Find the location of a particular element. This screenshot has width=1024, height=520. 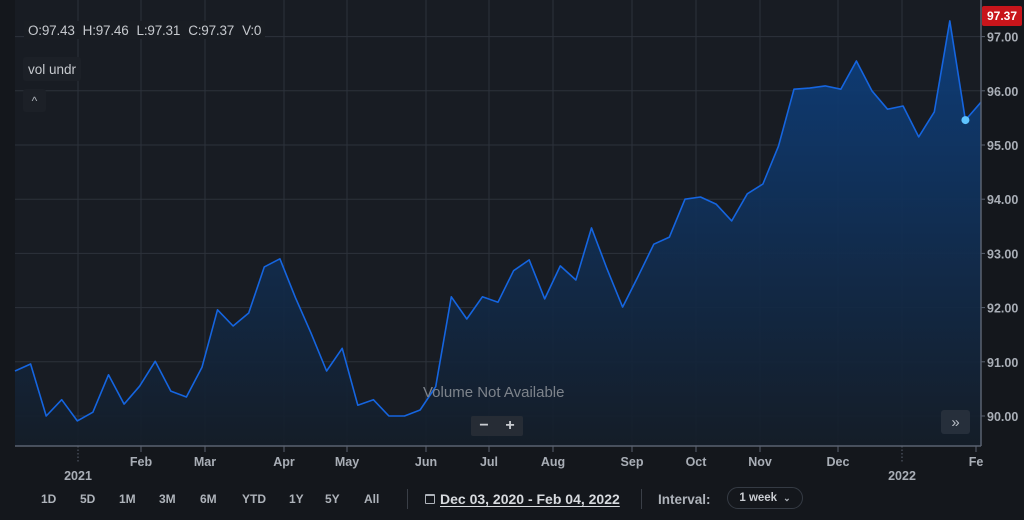

current-point-marker is located at coordinates (965, 120).